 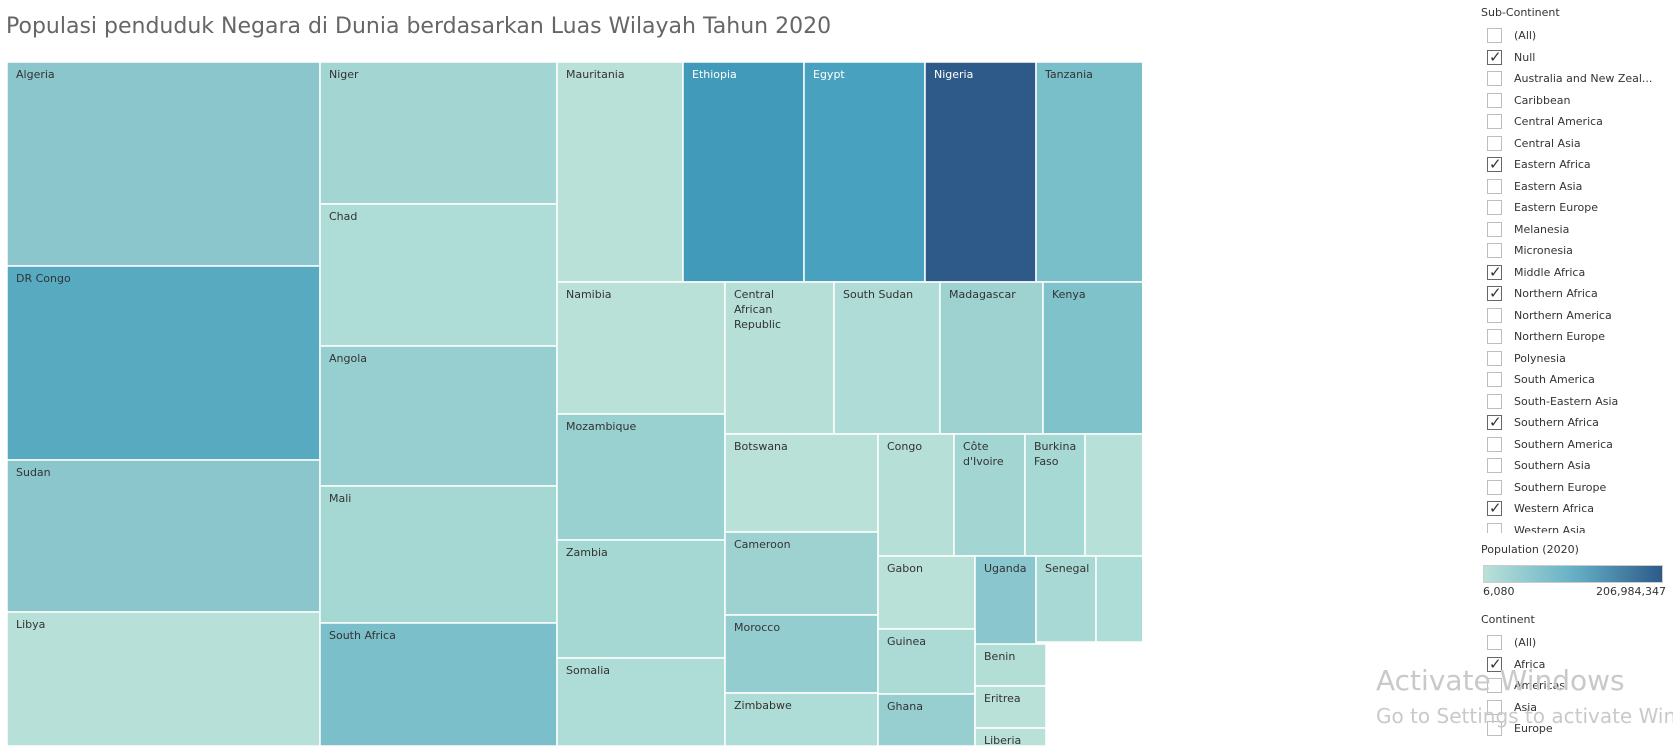 I want to click on tile-cote-d-ivoire, so click(x=989, y=495).